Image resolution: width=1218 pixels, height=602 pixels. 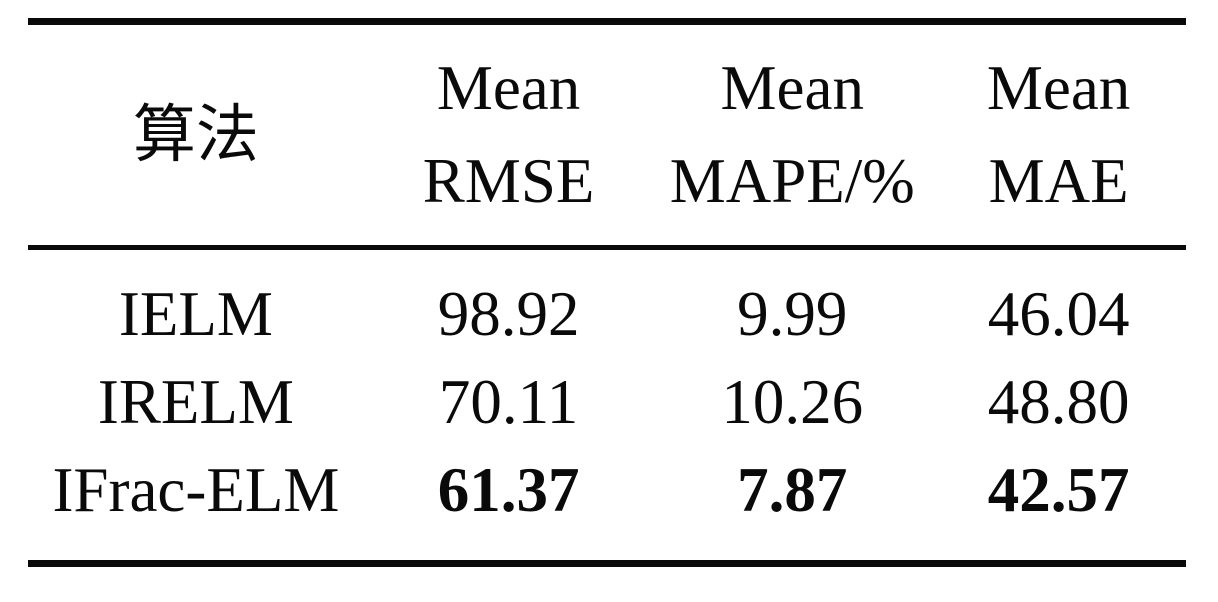 I want to click on cell-algorithm: IFrac-ELM, so click(x=196, y=490).